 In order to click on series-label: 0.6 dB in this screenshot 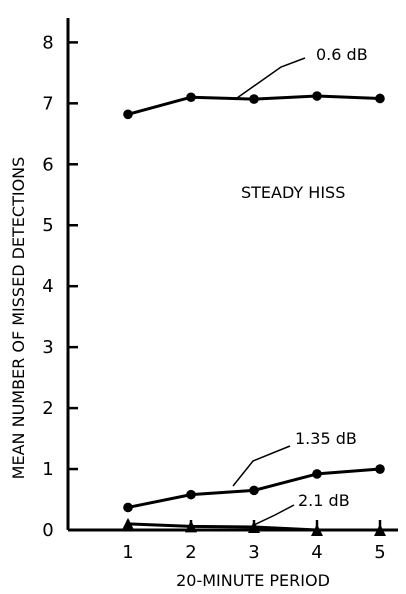, I will do `click(342, 54)`.